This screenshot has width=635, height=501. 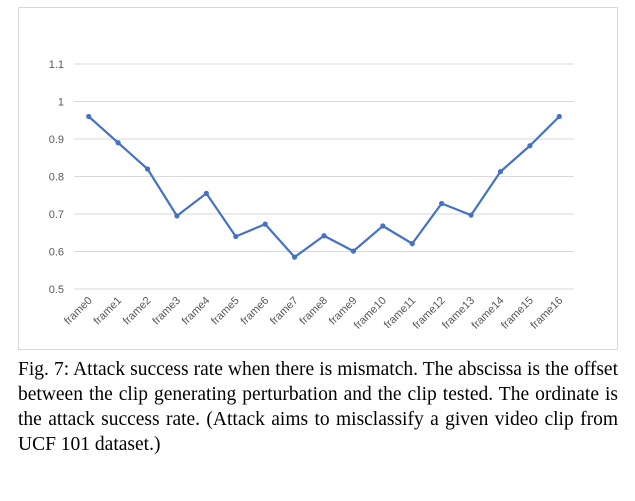 I want to click on x-tick-label: frame0, so click(x=78, y=311).